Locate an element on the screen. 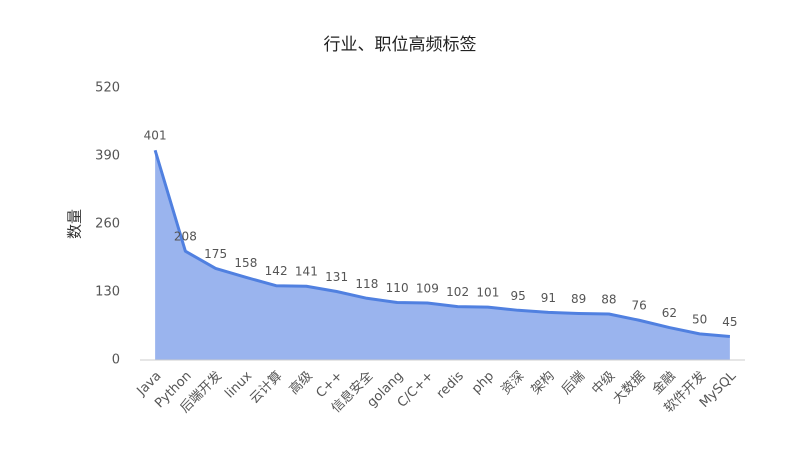  data-label: 50 is located at coordinates (699, 319).